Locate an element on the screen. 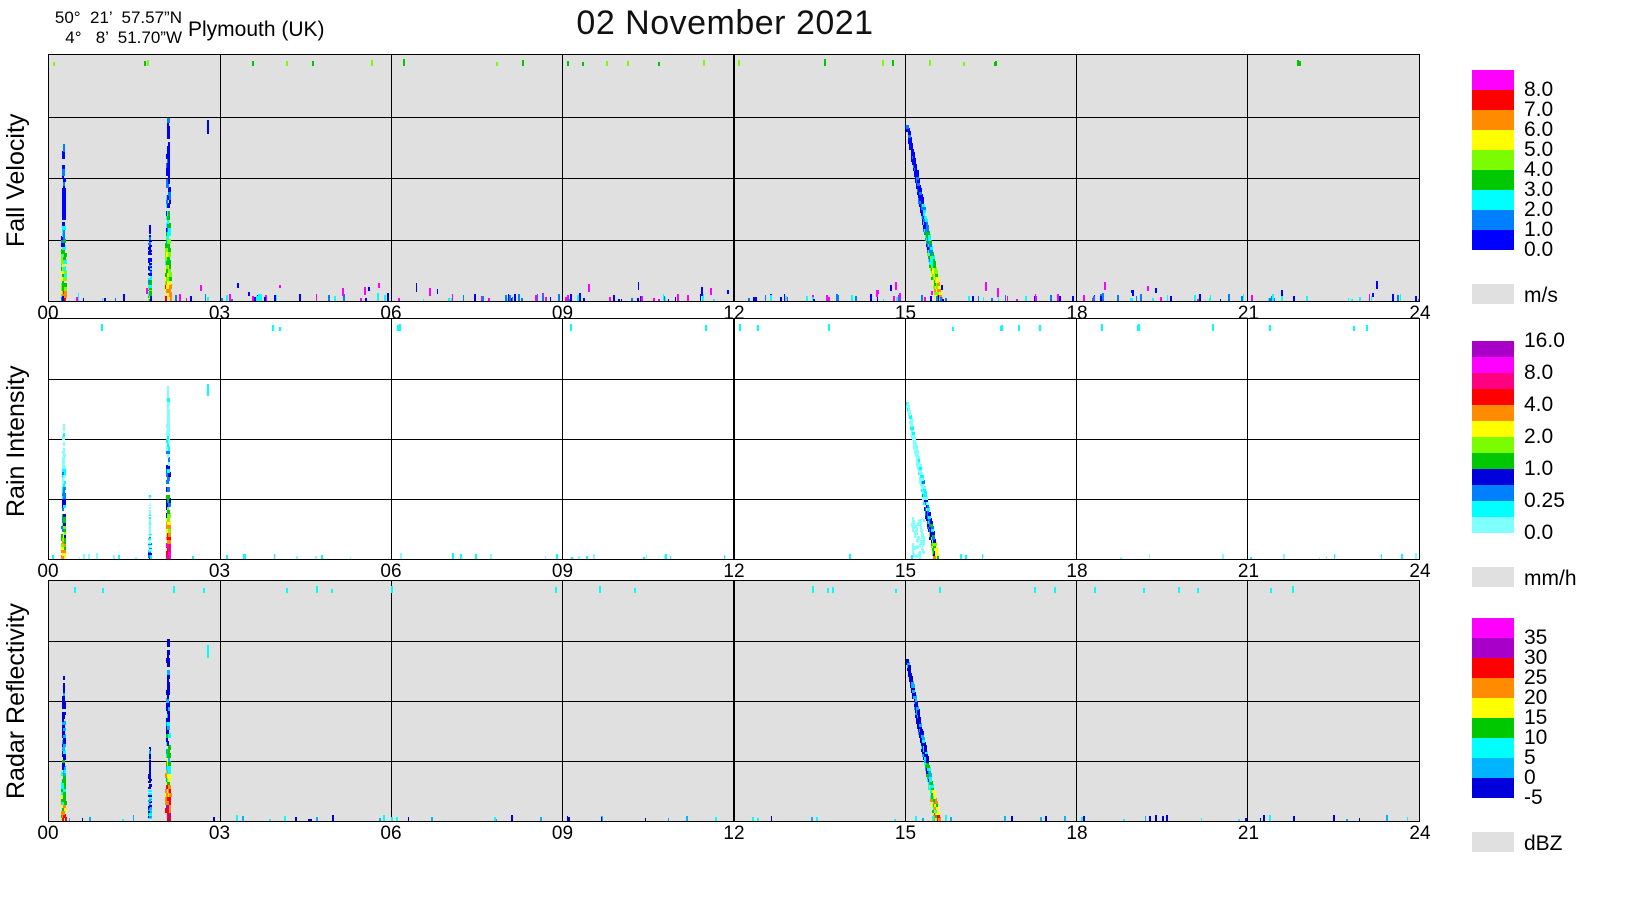 The width and height of the screenshot is (1640, 900). colorbar-unit-label: m/s is located at coordinates (1541, 295).